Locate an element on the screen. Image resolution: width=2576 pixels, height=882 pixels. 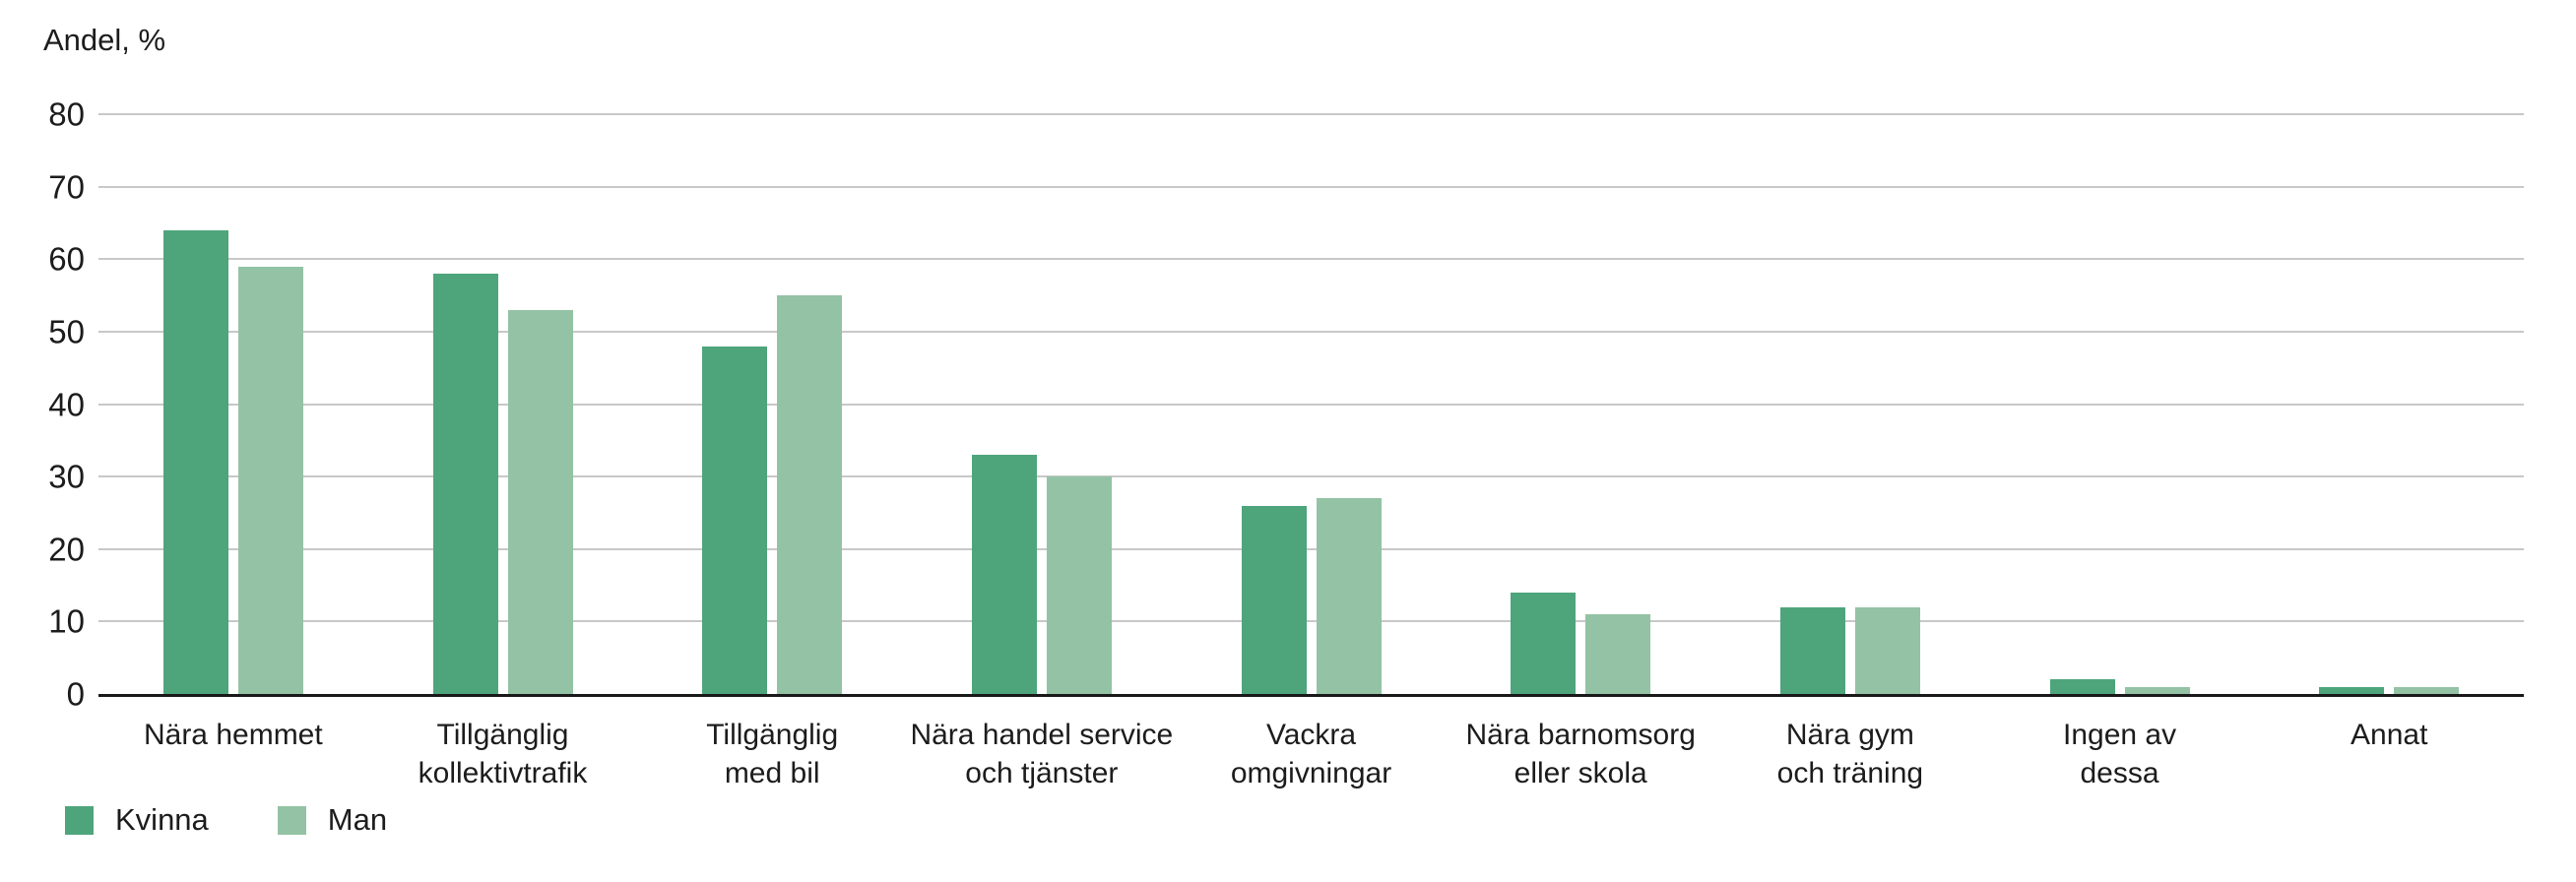
y-tick-40: 40 is located at coordinates (66, 404).